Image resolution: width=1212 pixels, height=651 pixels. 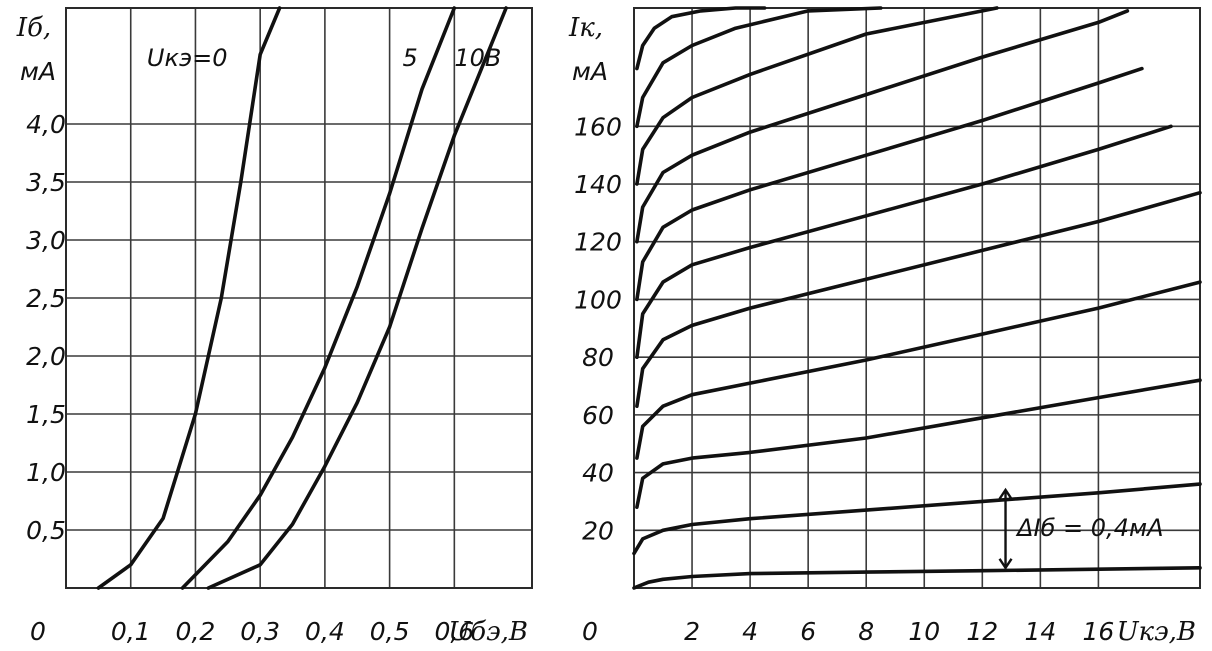 I want to click on x-tick-label: 2, so click(x=692, y=631).